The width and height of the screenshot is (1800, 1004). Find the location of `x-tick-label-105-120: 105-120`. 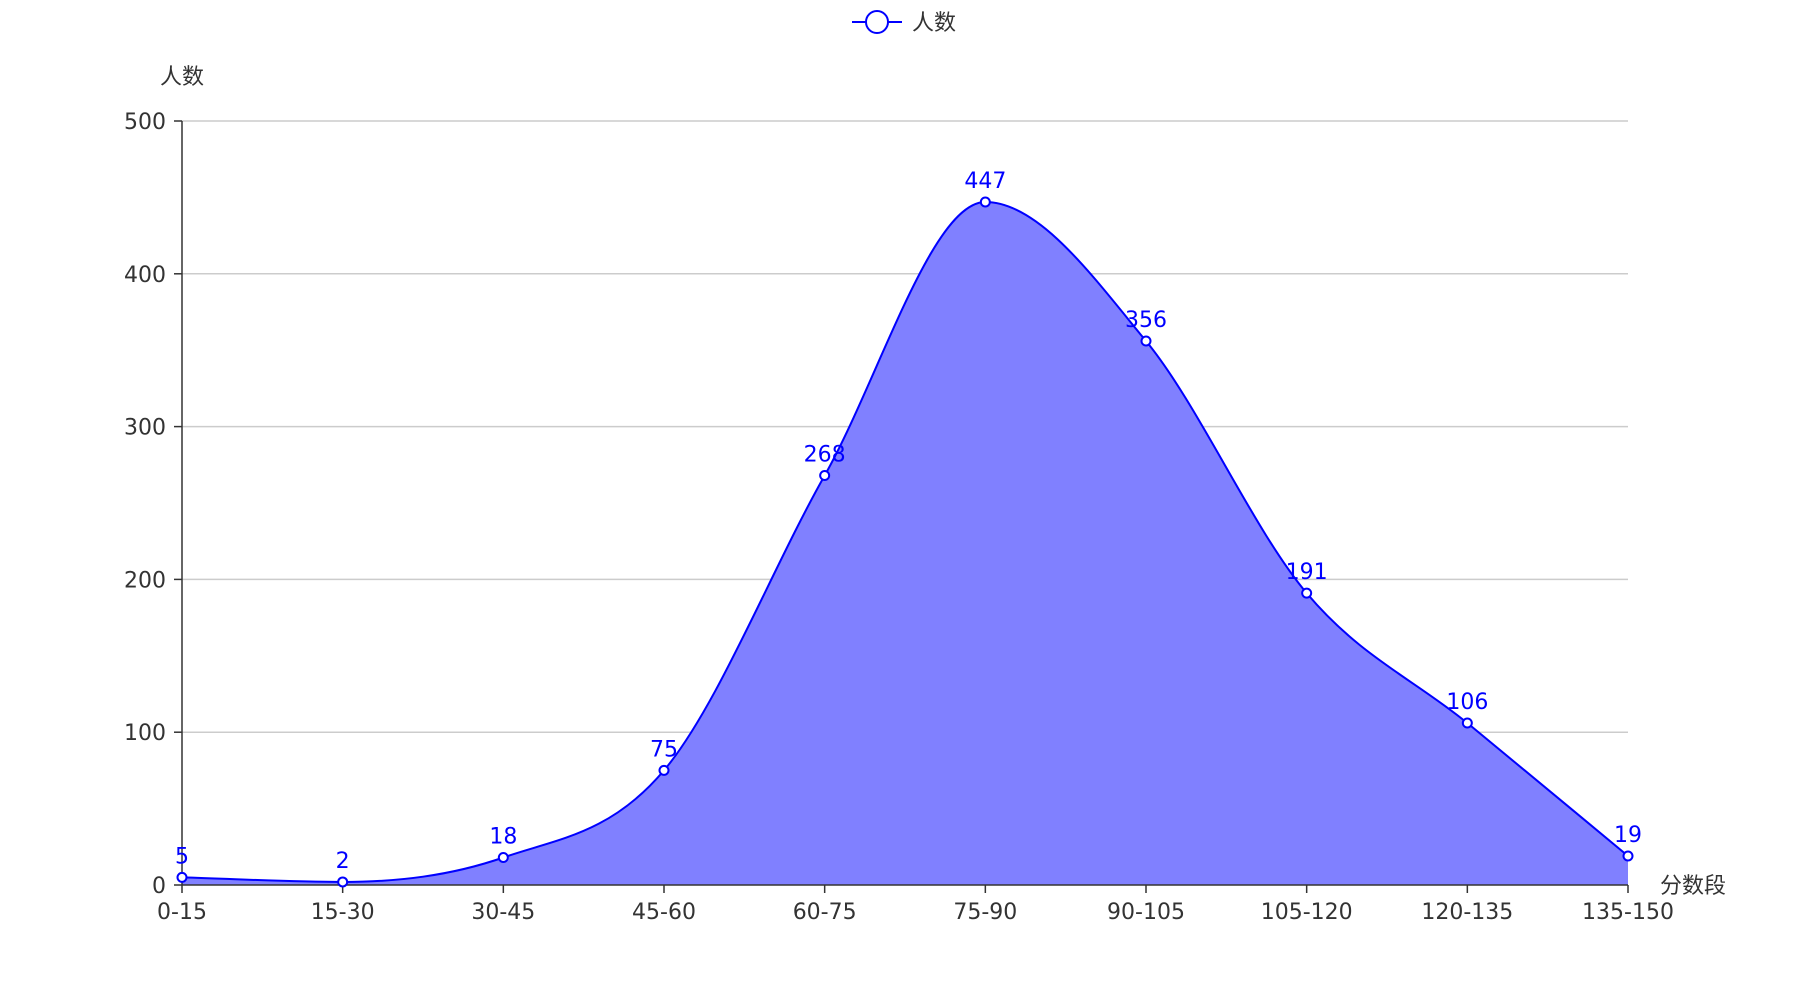

x-tick-label-105-120: 105-120 is located at coordinates (1307, 912).